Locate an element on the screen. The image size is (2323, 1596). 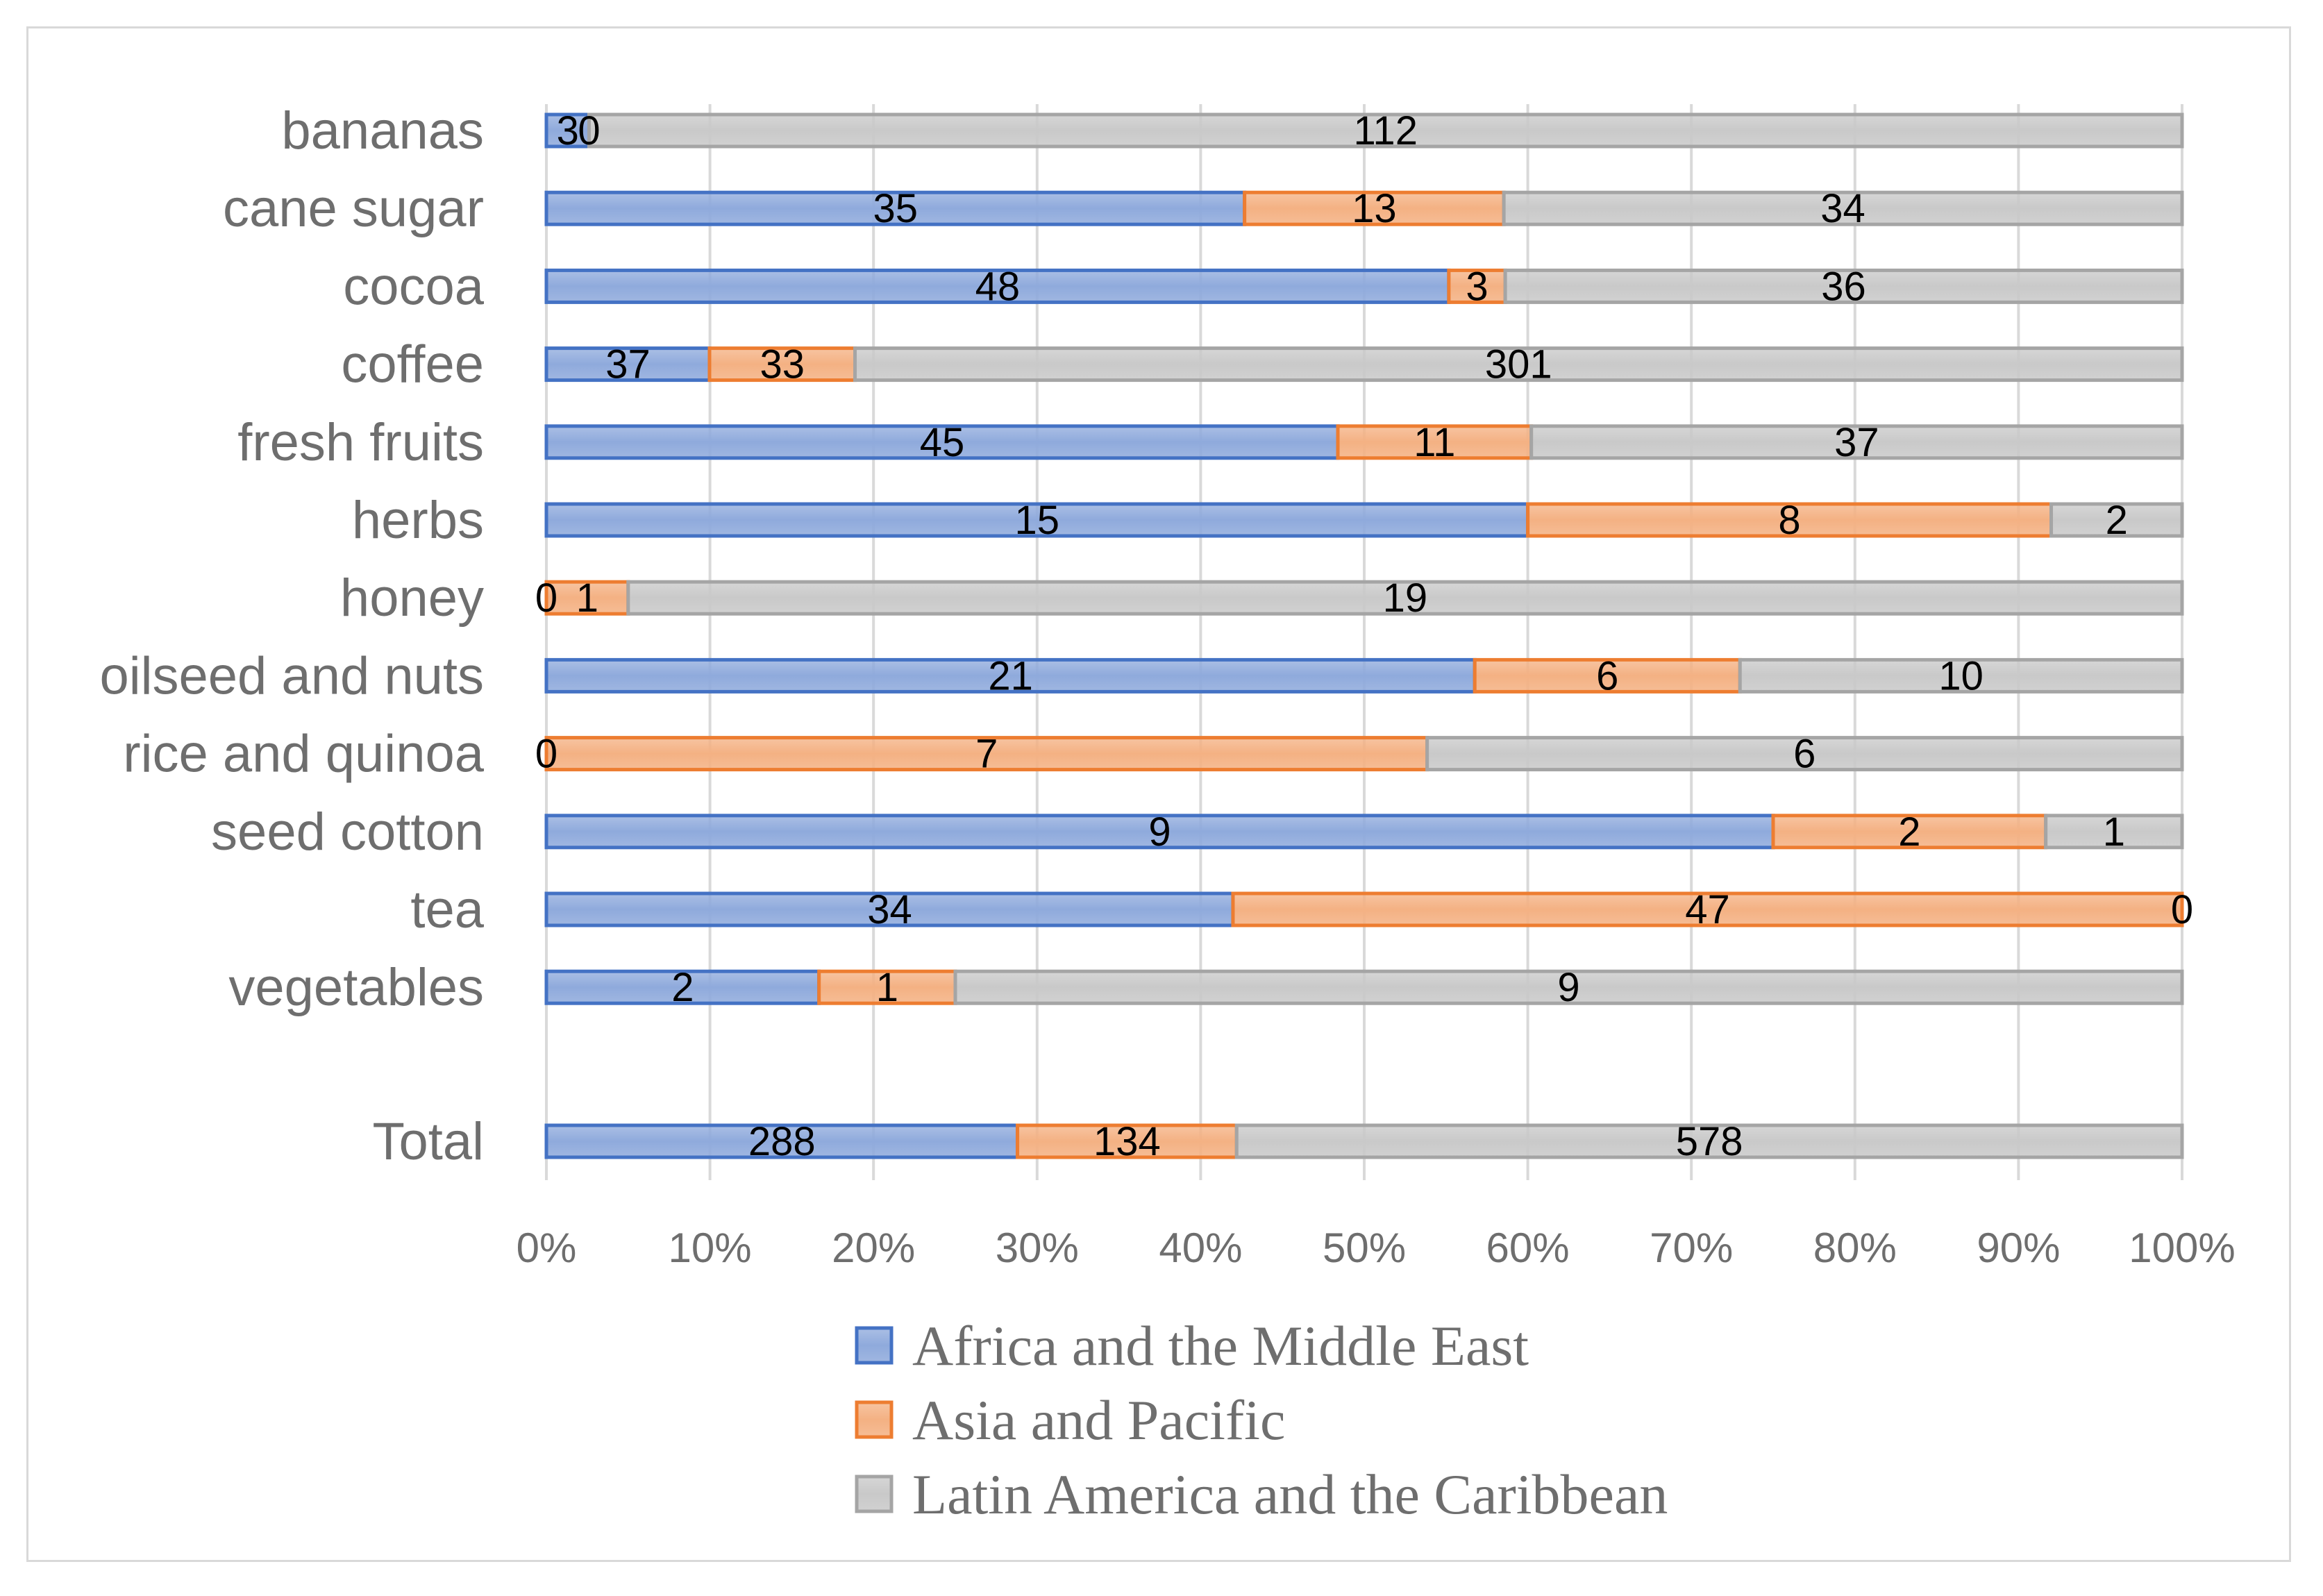
data-label-bananas-asia-and-pacific: 0 is located at coordinates (589, 130).